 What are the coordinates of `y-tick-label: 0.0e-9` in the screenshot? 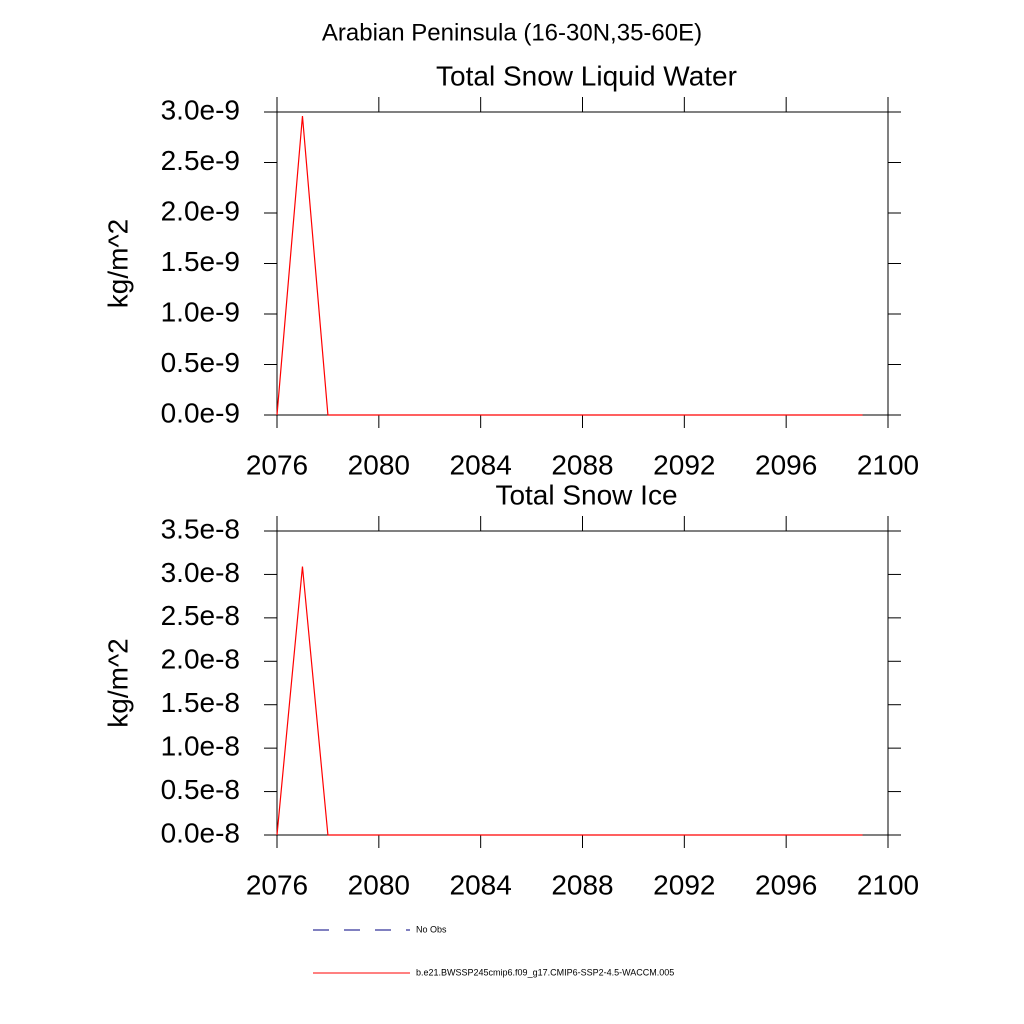 It's located at (200, 412).